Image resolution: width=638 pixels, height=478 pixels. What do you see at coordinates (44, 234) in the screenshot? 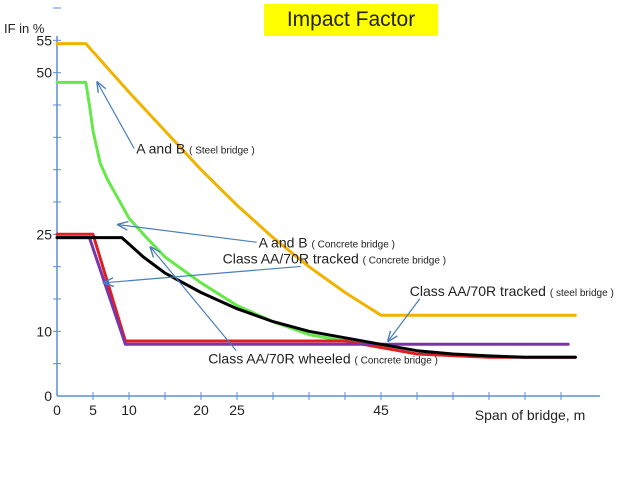
I see `y-tick-label: 25` at bounding box center [44, 234].